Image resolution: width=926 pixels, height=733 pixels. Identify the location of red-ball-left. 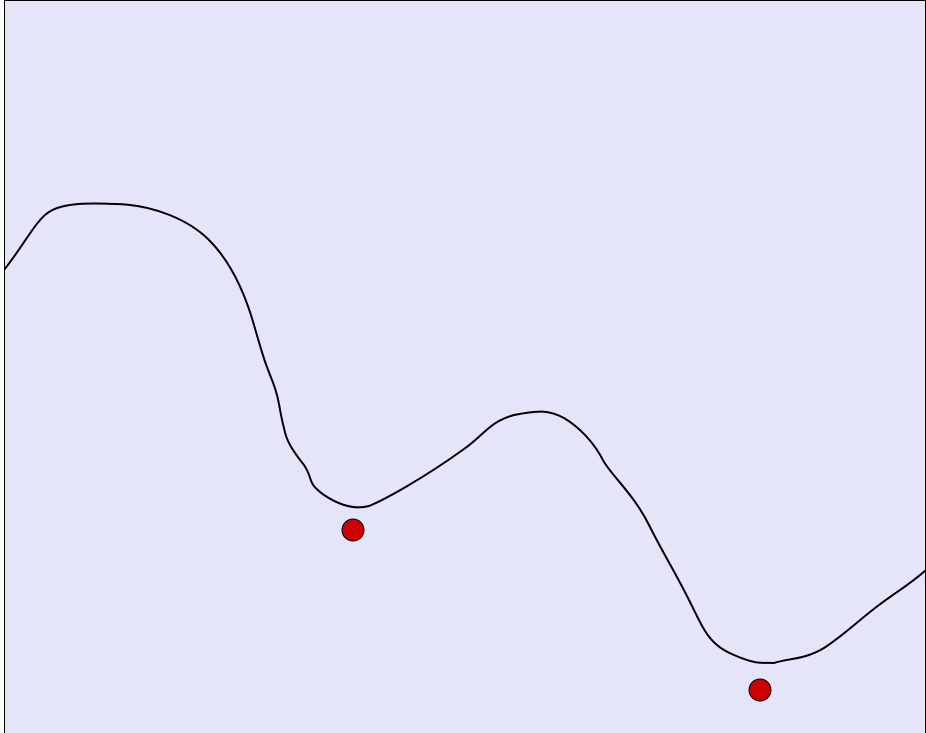
(353, 530).